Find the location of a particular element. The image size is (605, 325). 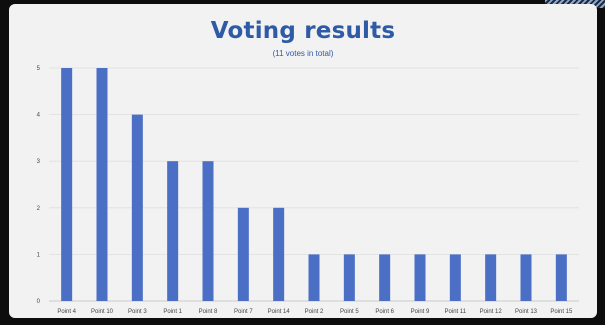

x-tick-label: Point 1 is located at coordinates (172, 312).